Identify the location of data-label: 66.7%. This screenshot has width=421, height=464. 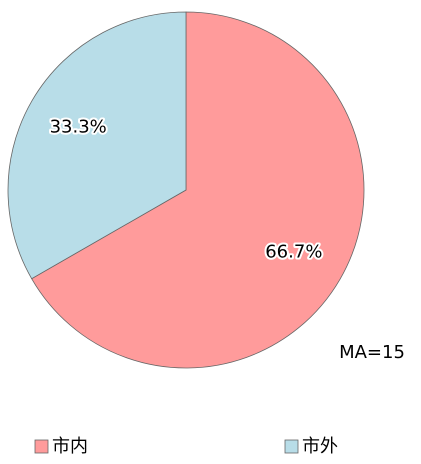
(293, 251).